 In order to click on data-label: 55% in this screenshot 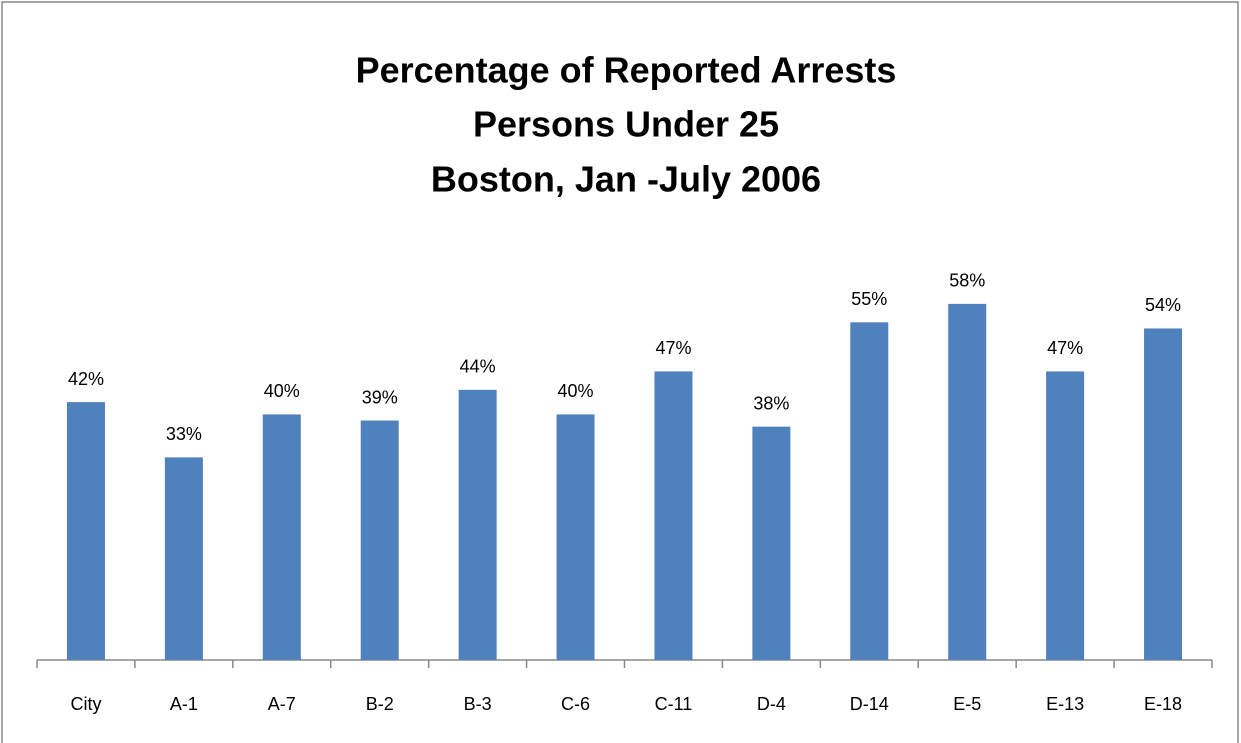, I will do `click(869, 299)`.